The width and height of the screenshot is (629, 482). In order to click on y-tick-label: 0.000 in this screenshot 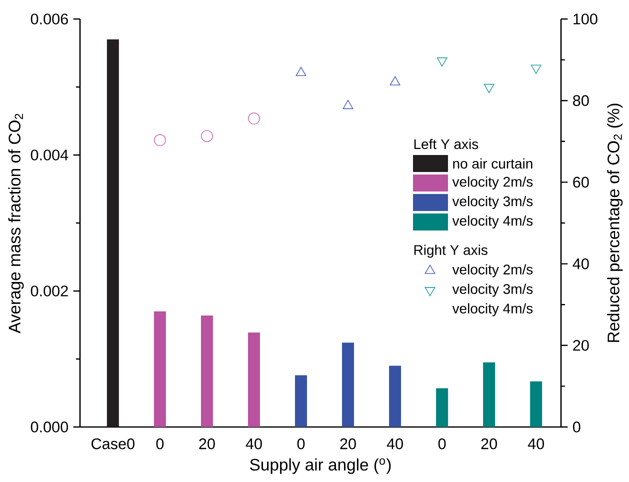, I will do `click(49, 427)`.